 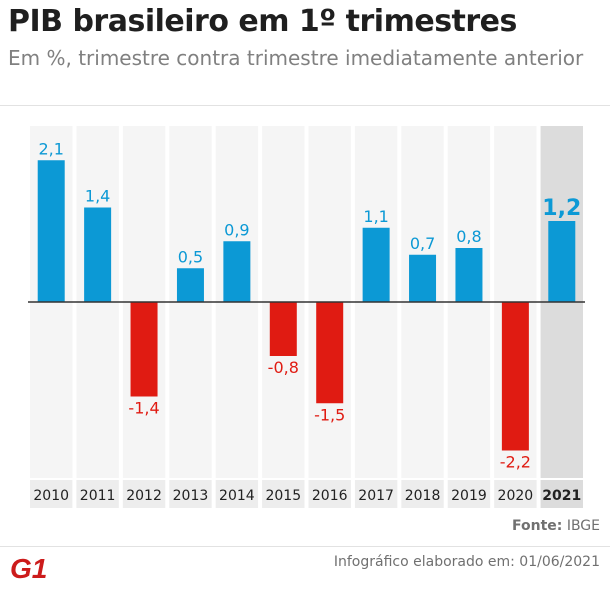 I want to click on bar-2019, so click(x=469, y=275).